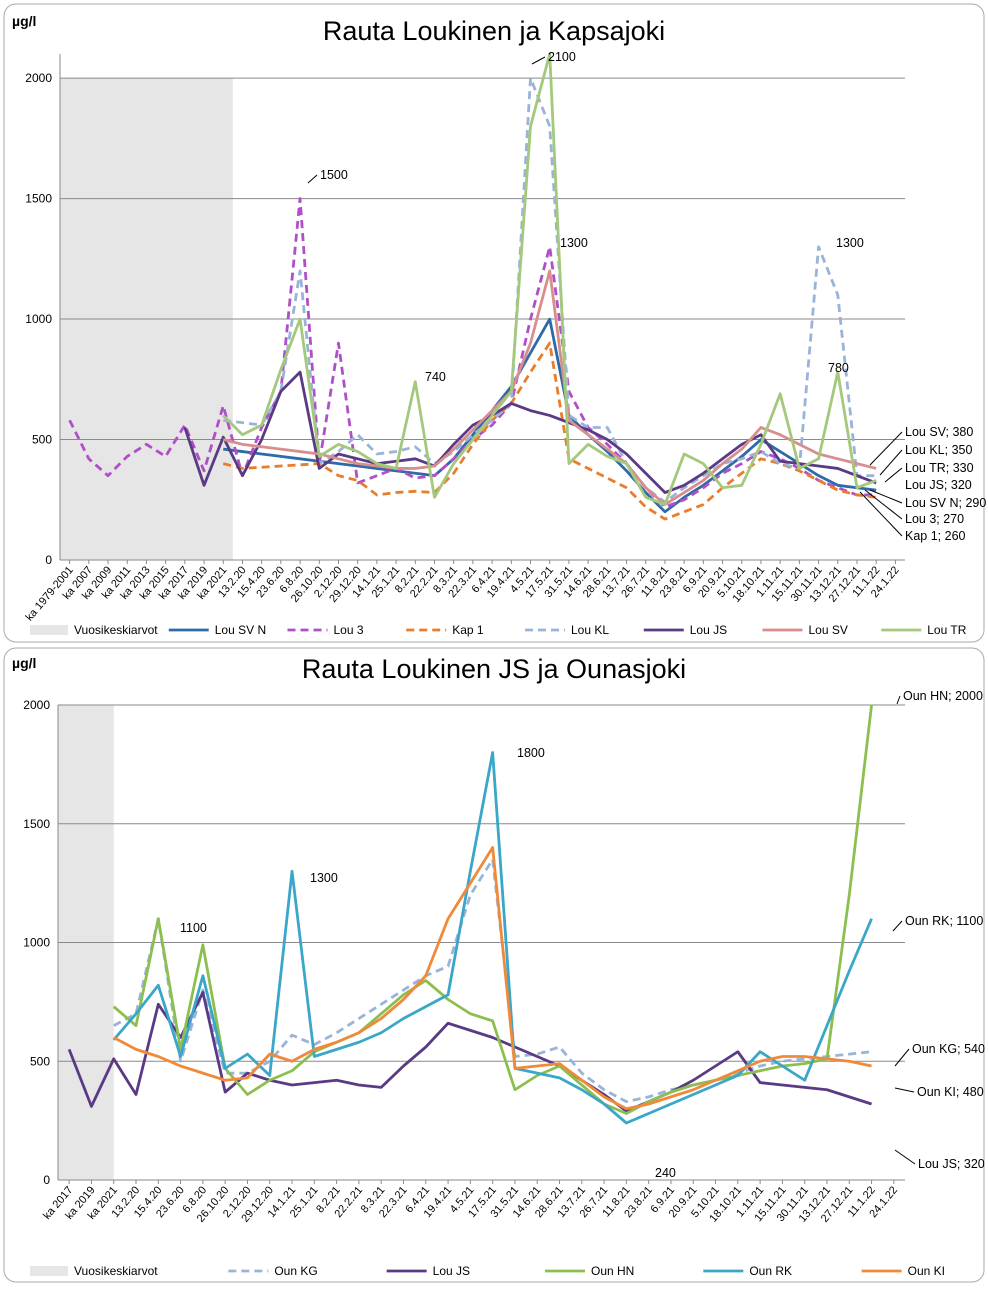 The image size is (988, 1291). I want to click on annotation: Oun RK; 1100, so click(944, 921).